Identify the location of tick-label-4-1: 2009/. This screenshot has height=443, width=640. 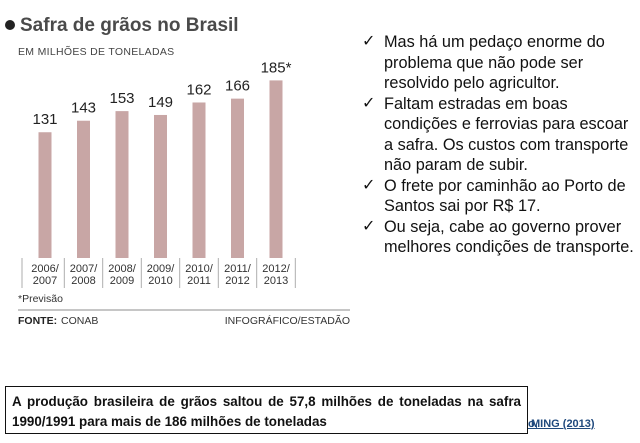
(161, 269).